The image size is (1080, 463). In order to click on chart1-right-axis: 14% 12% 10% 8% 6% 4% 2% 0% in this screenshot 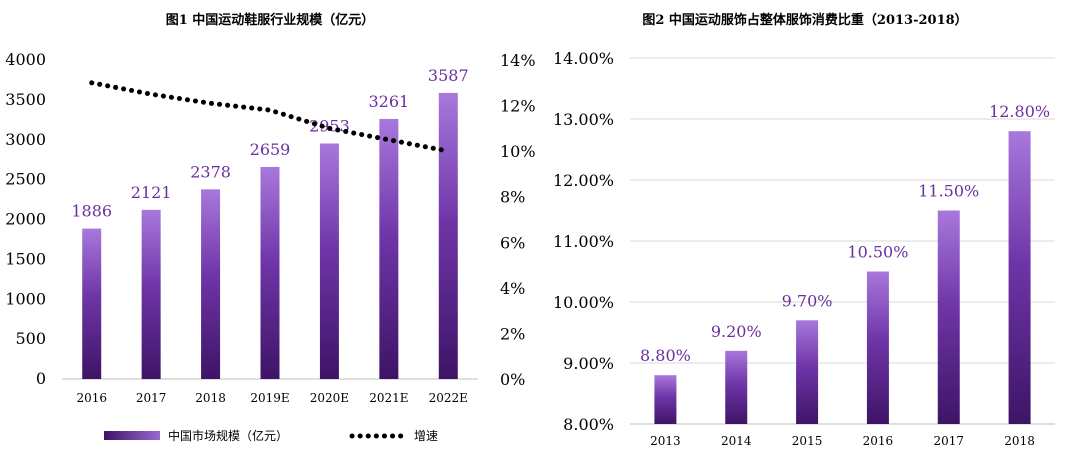, I will do `click(518, 220)`.